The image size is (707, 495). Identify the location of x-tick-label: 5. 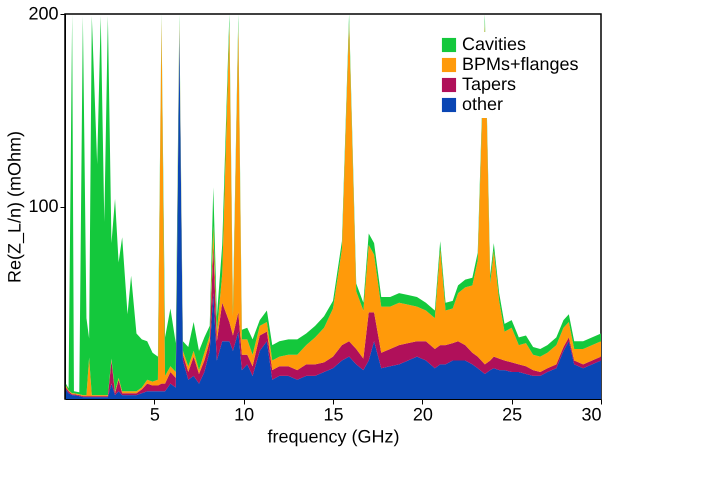
(155, 414).